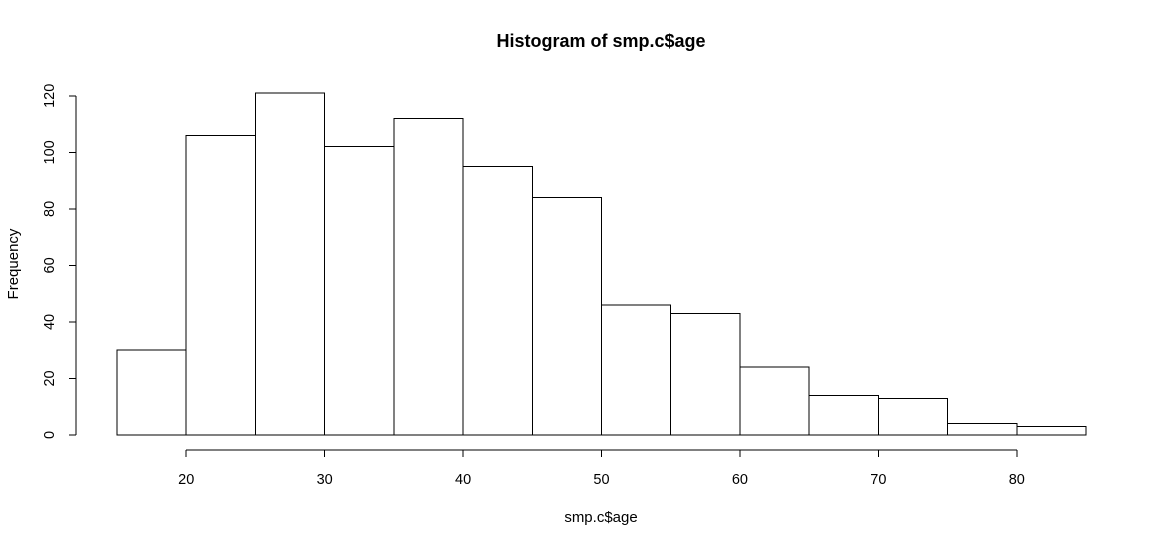 The image size is (1166, 547). What do you see at coordinates (601, 468) in the screenshot?
I see `x-axis: 20 30 40 50 60 70 80` at bounding box center [601, 468].